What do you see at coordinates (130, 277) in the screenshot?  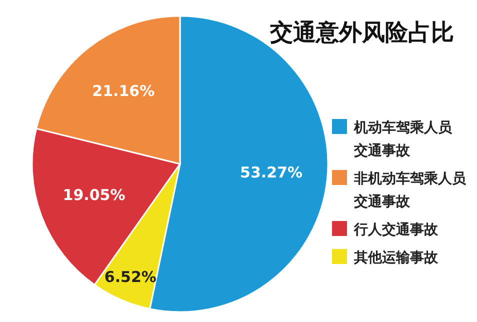 I see `data-label: 6.52%` at bounding box center [130, 277].